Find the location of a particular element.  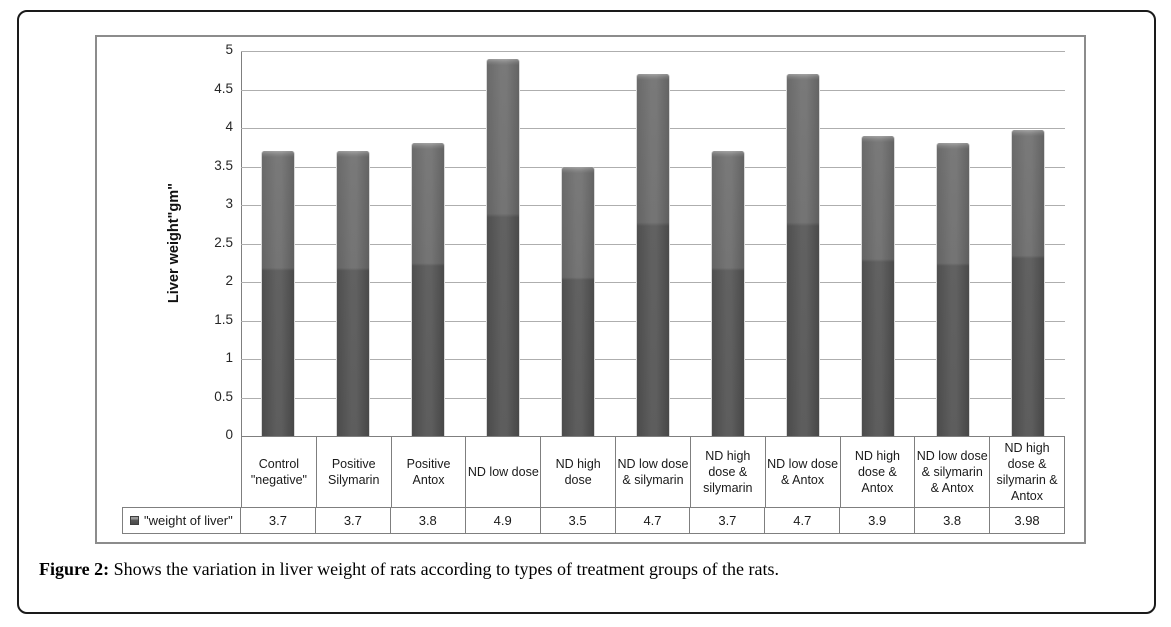

category-cell: ND high dose & silymarin & Antox is located at coordinates (1026, 472).